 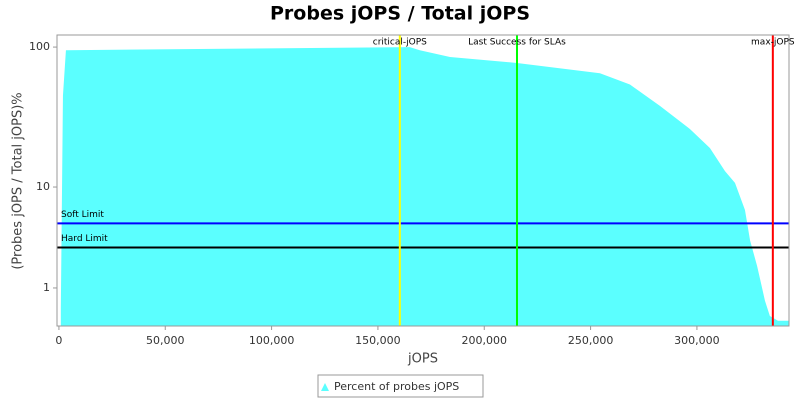 I want to click on x-tick-label: 0, so click(x=58, y=340).